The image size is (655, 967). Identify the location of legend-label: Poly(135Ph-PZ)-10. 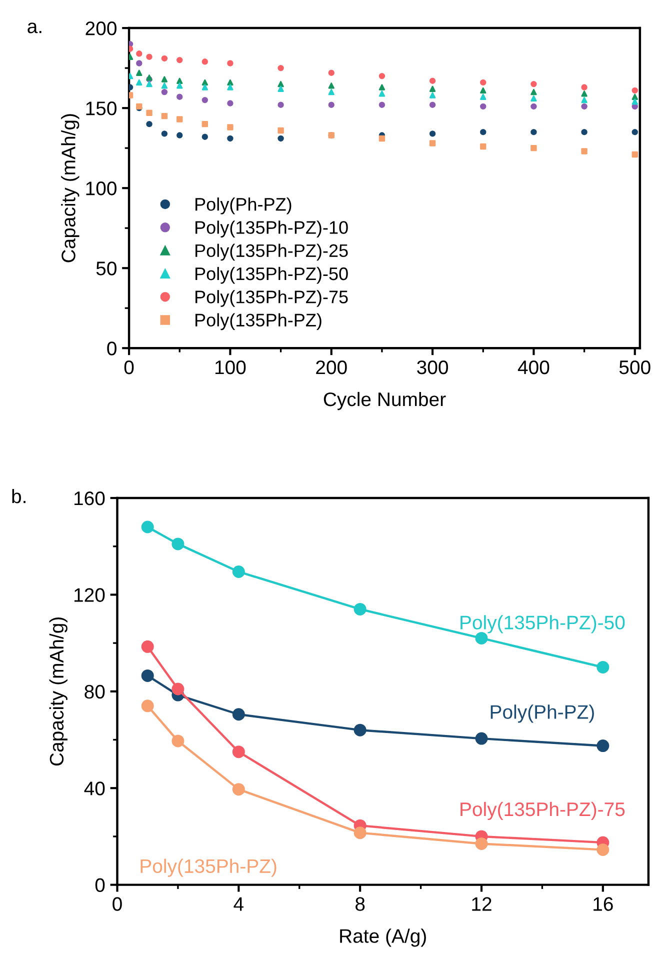
(272, 229).